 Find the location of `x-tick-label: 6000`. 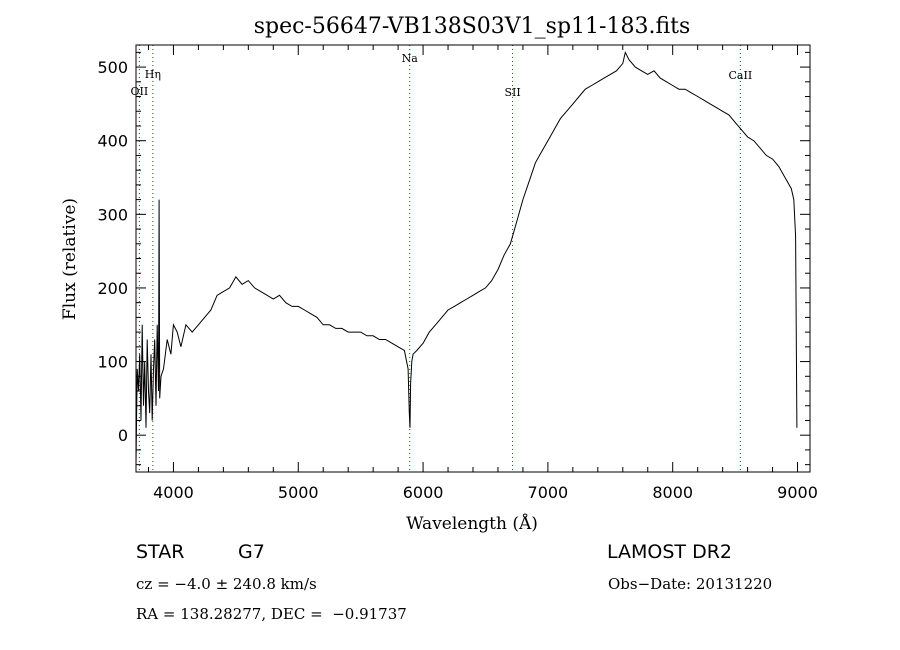

x-tick-label: 6000 is located at coordinates (423, 492).